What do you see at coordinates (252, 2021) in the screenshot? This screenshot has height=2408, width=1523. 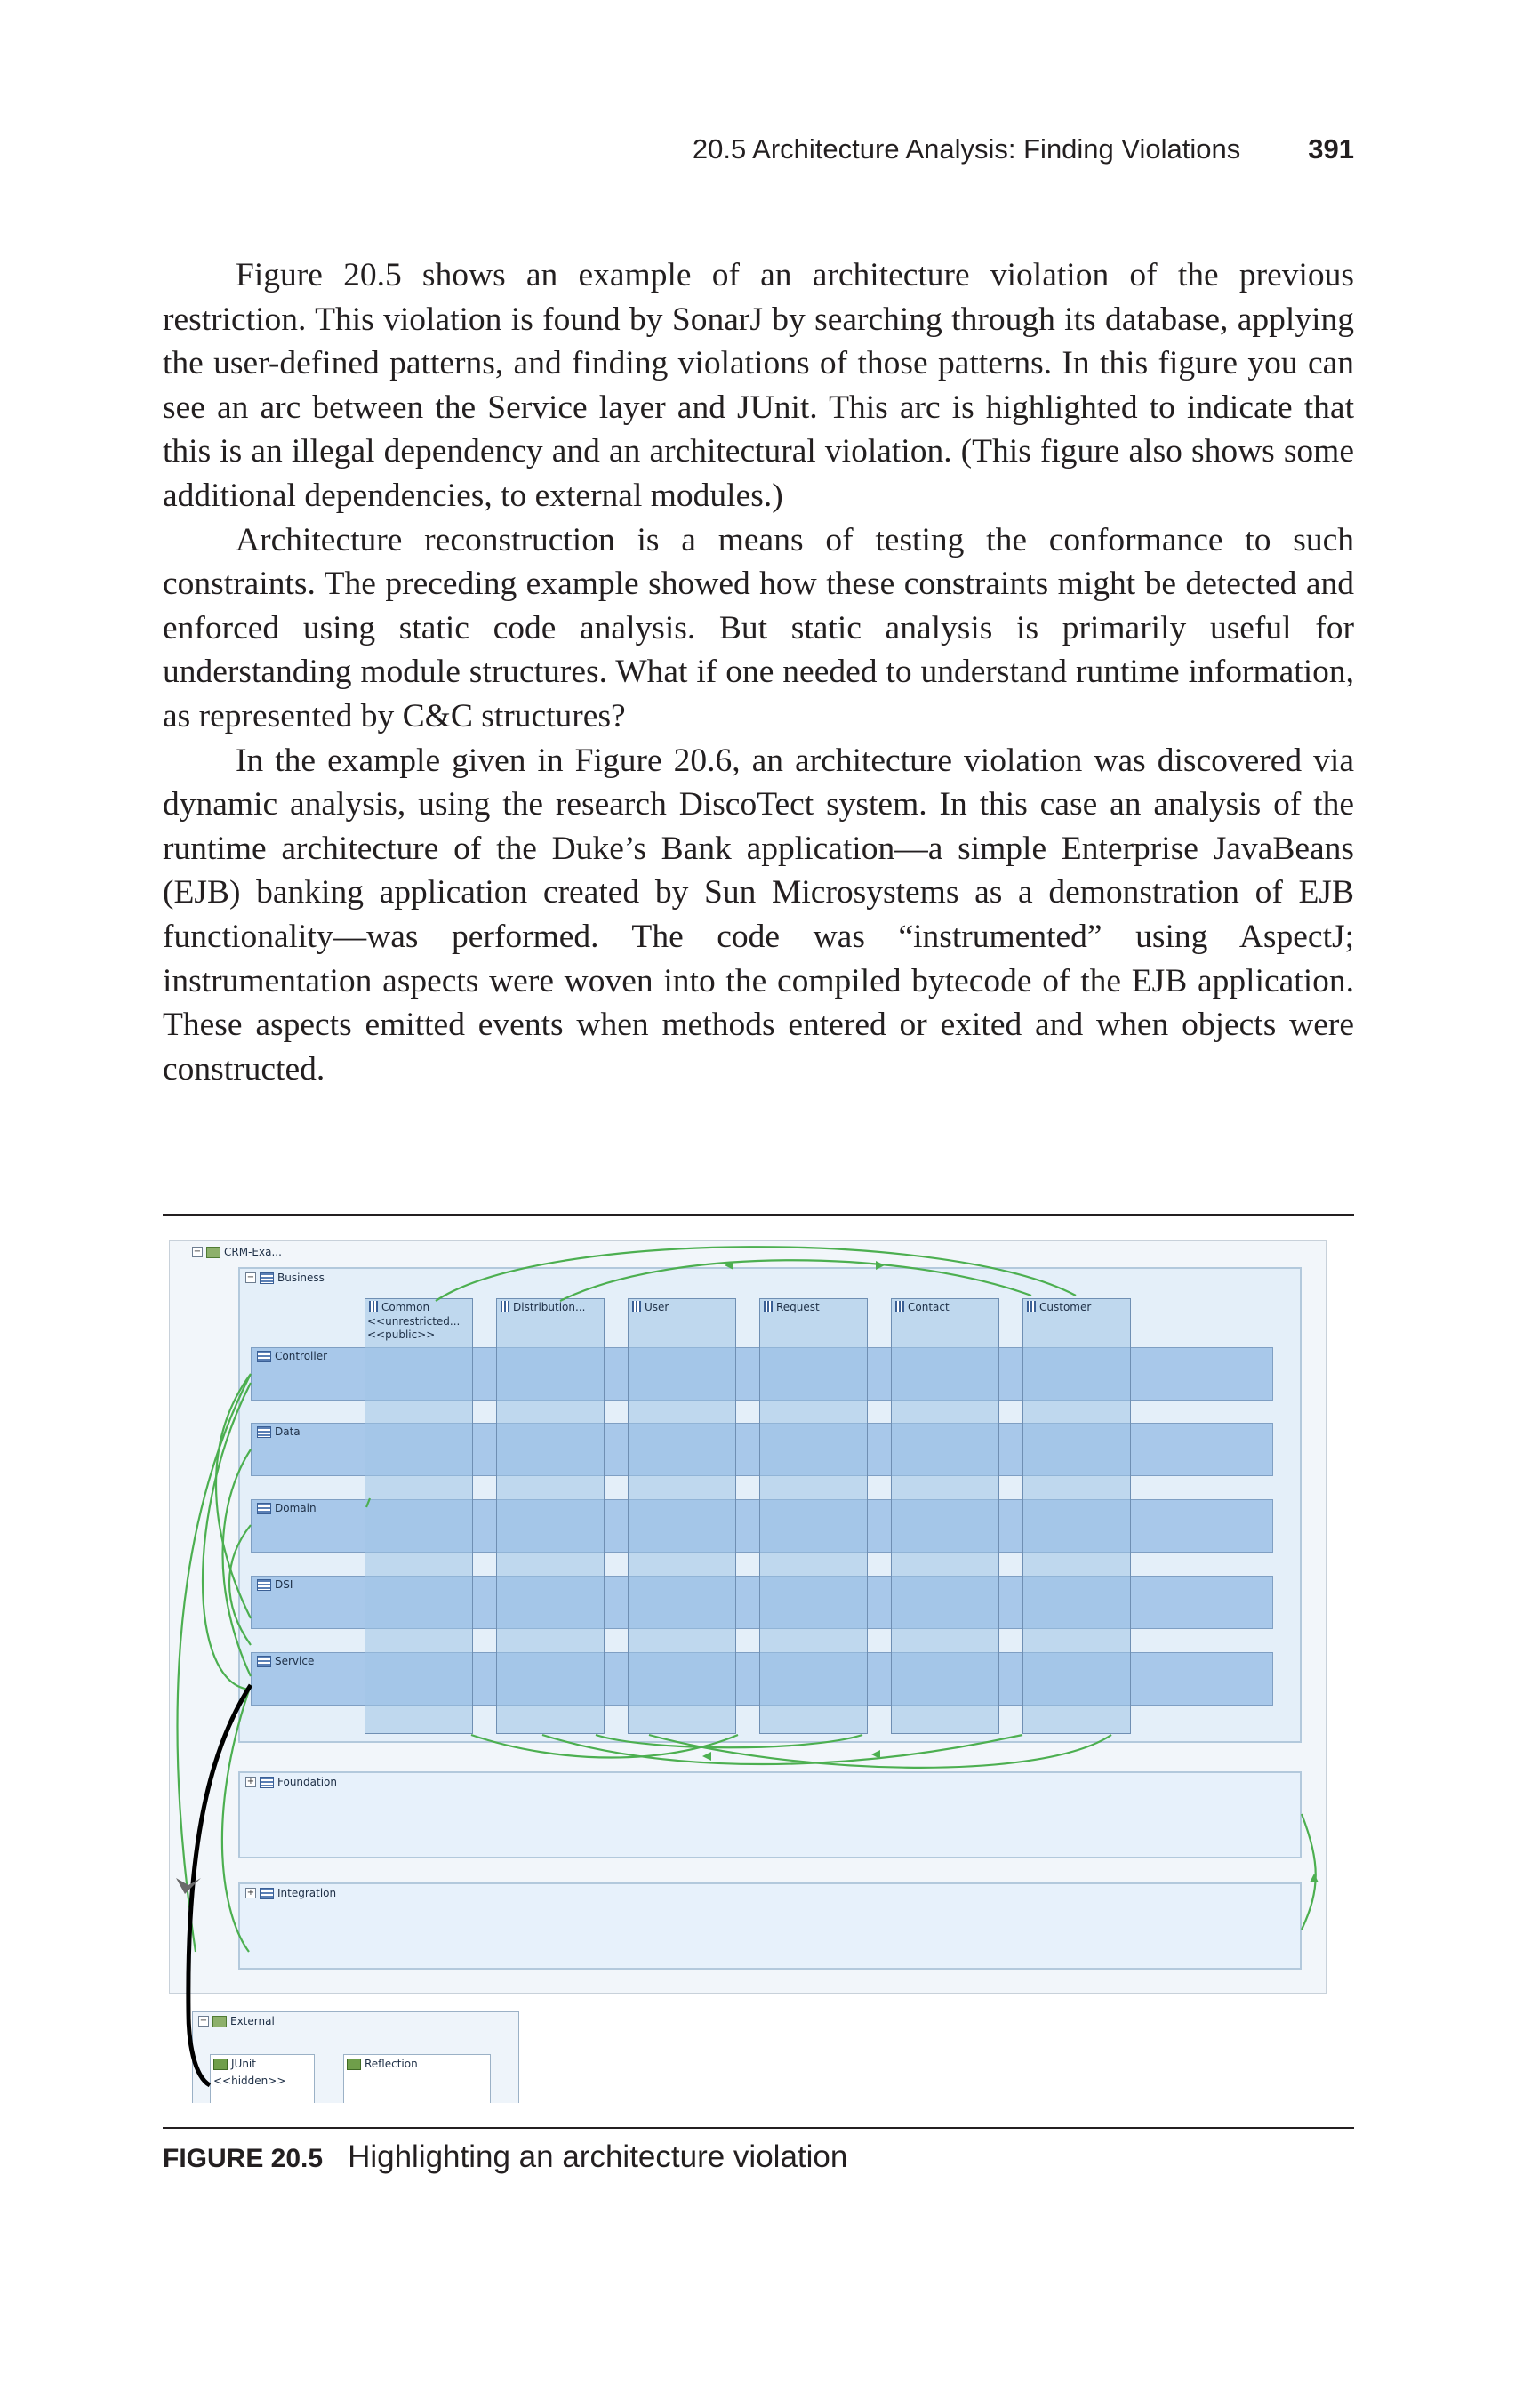 I see `external-label: External` at bounding box center [252, 2021].